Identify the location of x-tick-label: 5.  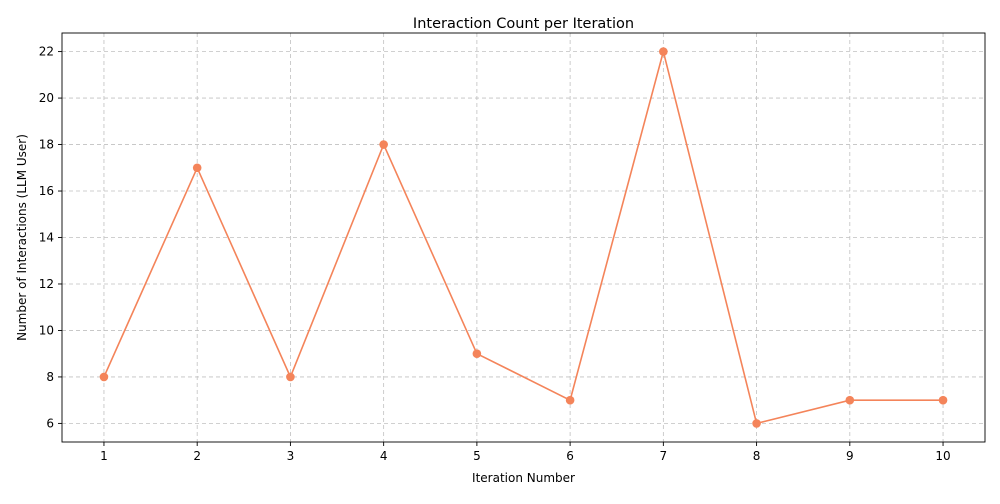
(477, 456).